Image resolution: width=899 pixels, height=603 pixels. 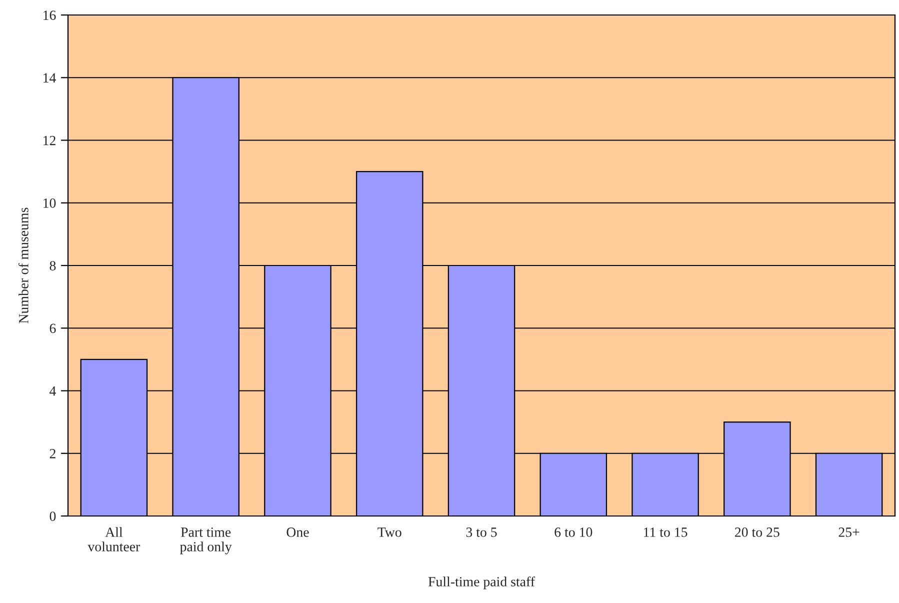 What do you see at coordinates (481, 583) in the screenshot?
I see `x-axis-title: Full-time paid staff` at bounding box center [481, 583].